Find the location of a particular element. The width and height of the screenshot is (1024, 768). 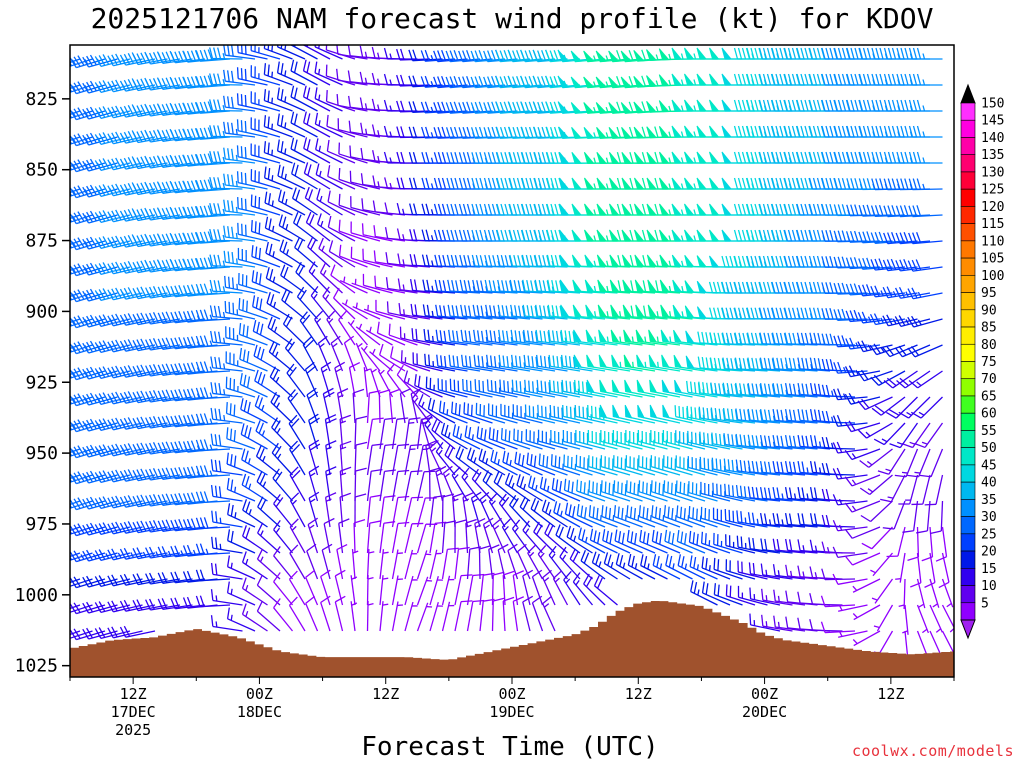

barb-pennant is located at coordinates (614, 157).